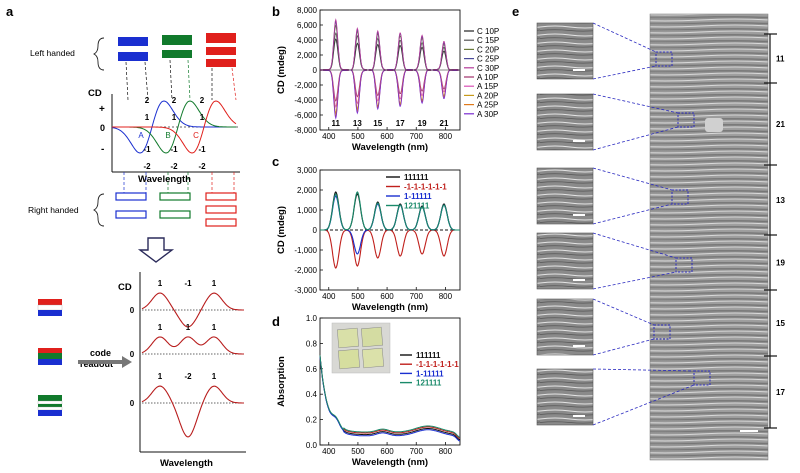 The image size is (800, 473). What do you see at coordinates (156, 250) in the screenshot?
I see `down-arrow-icon` at bounding box center [156, 250].